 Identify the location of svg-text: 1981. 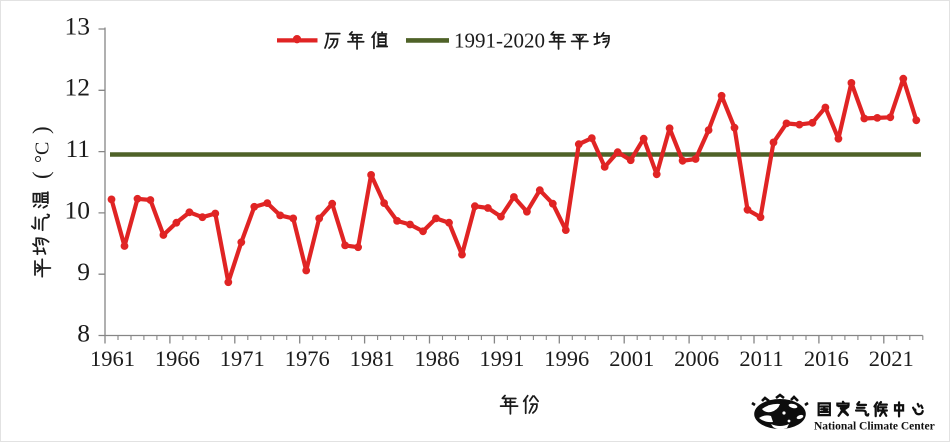
(372, 358).